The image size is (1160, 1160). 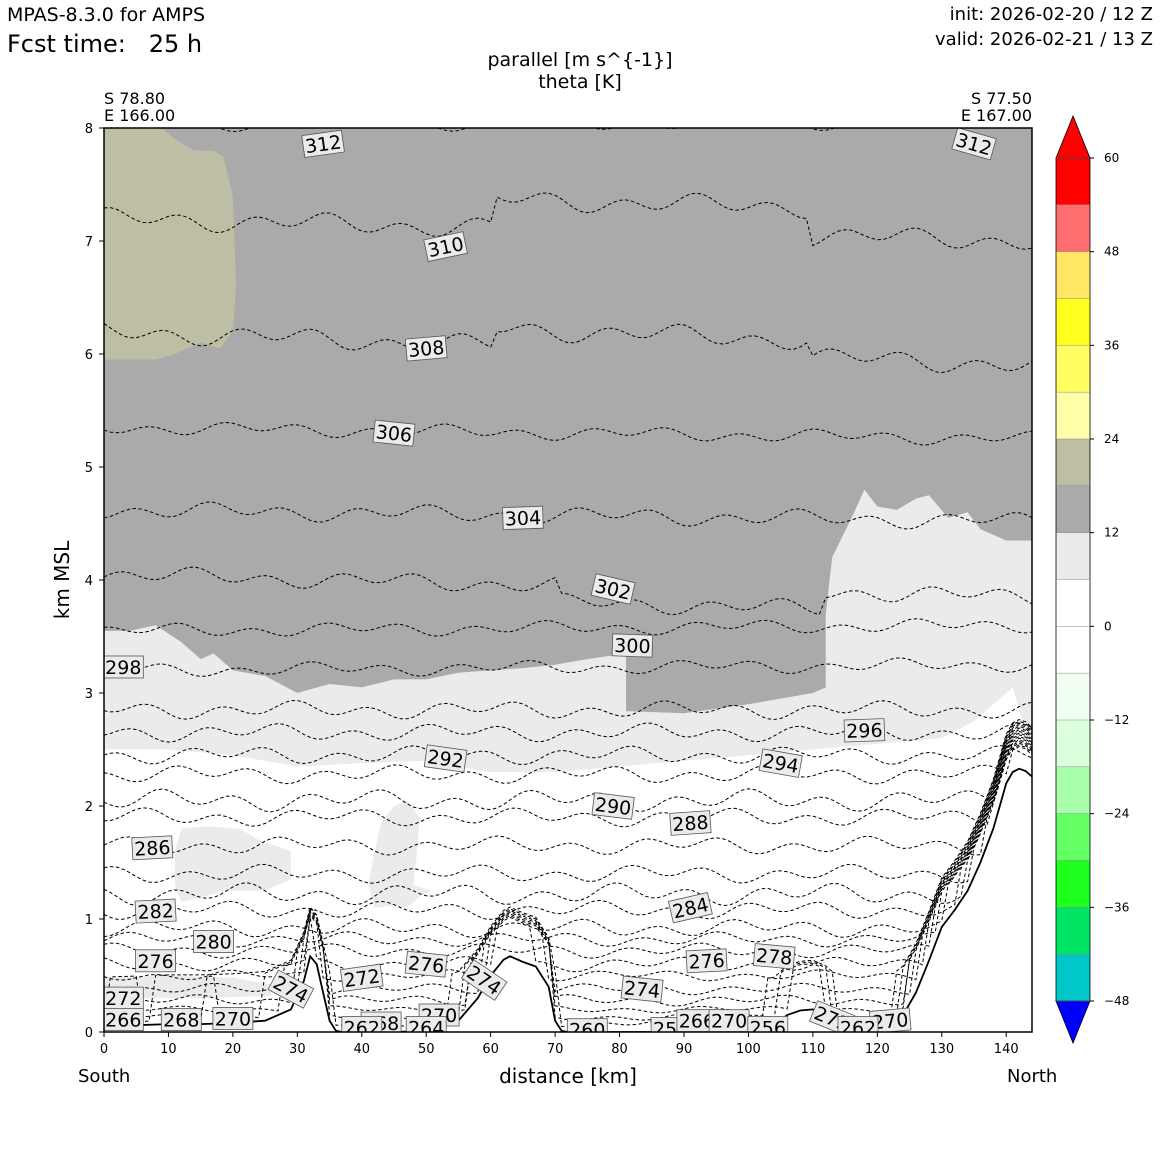 I want to click on theta-label: 262, so click(x=858, y=1029).